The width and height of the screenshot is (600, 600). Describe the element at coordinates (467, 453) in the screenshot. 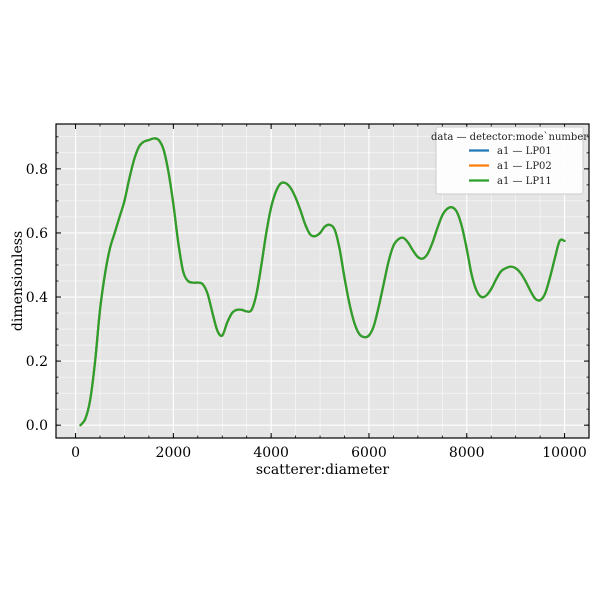

I see `x-tick-label: 8000` at that location.